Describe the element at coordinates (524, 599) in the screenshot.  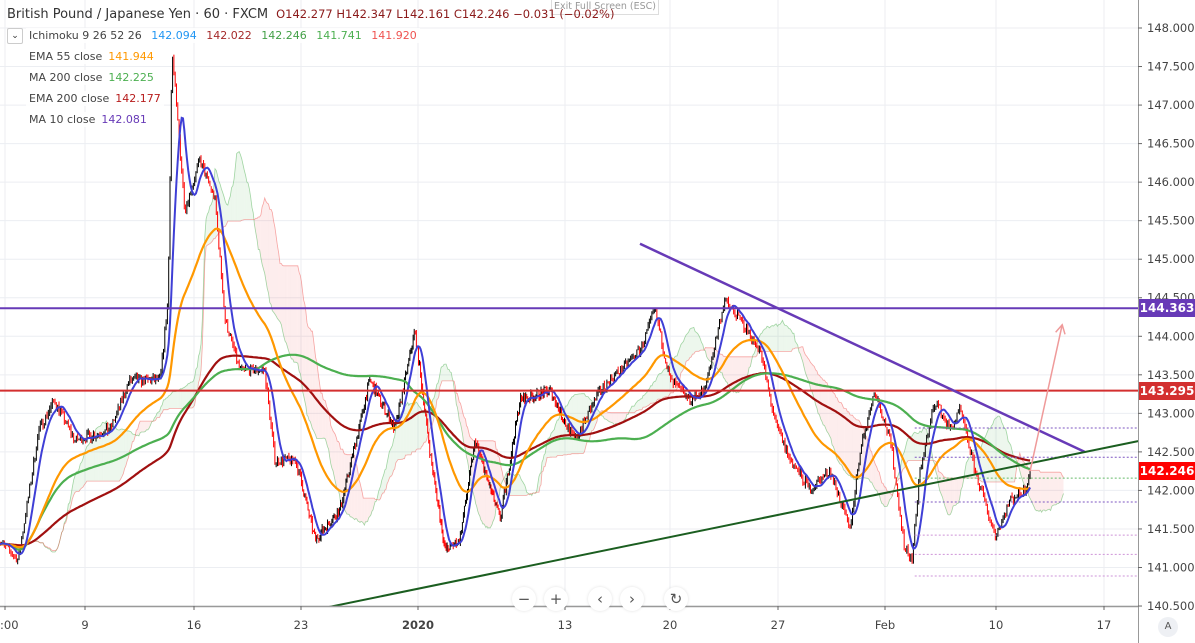
I see `zoom-out-button: −` at that location.